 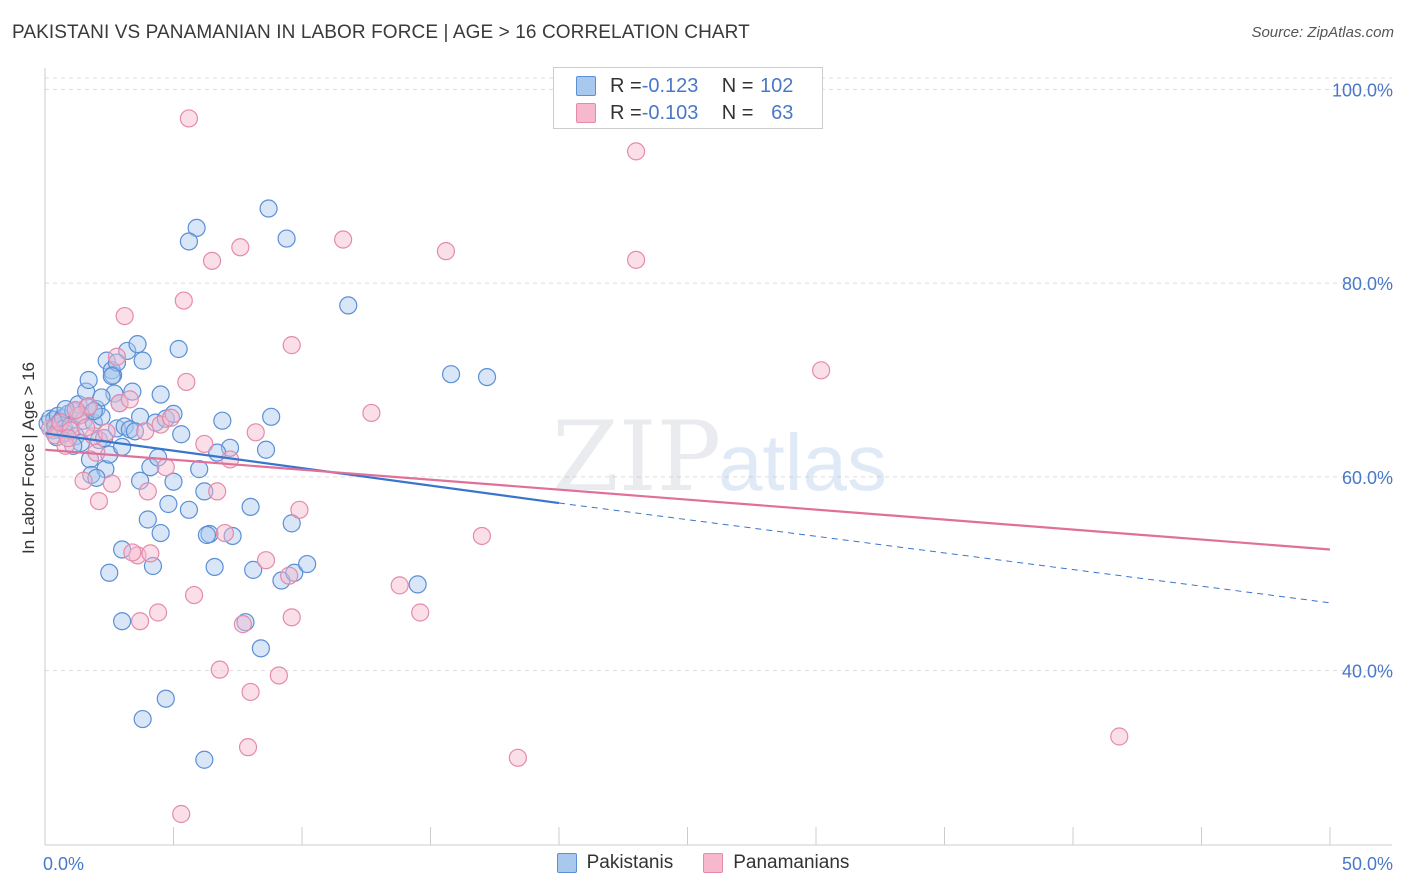 What do you see at coordinates (630, 862) in the screenshot?
I see `legend-label-pakistanis: Pakistanis` at bounding box center [630, 862].